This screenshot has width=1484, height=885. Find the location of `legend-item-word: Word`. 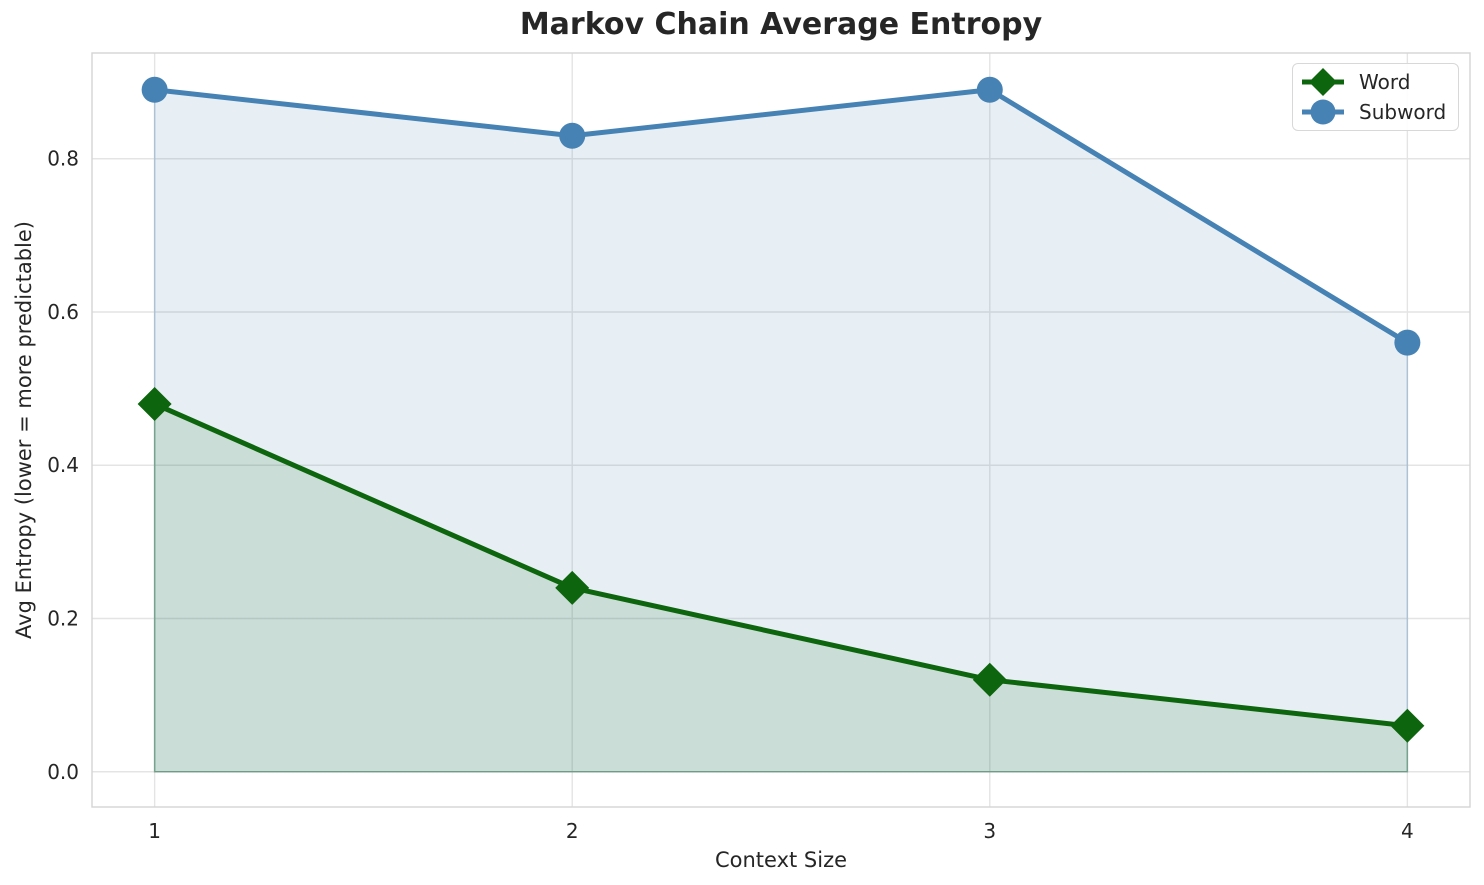

legend-item-word: Word is located at coordinates (1372, 82).